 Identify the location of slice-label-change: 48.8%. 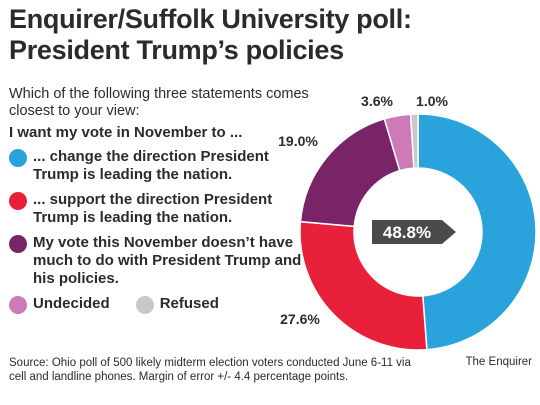
(407, 232).